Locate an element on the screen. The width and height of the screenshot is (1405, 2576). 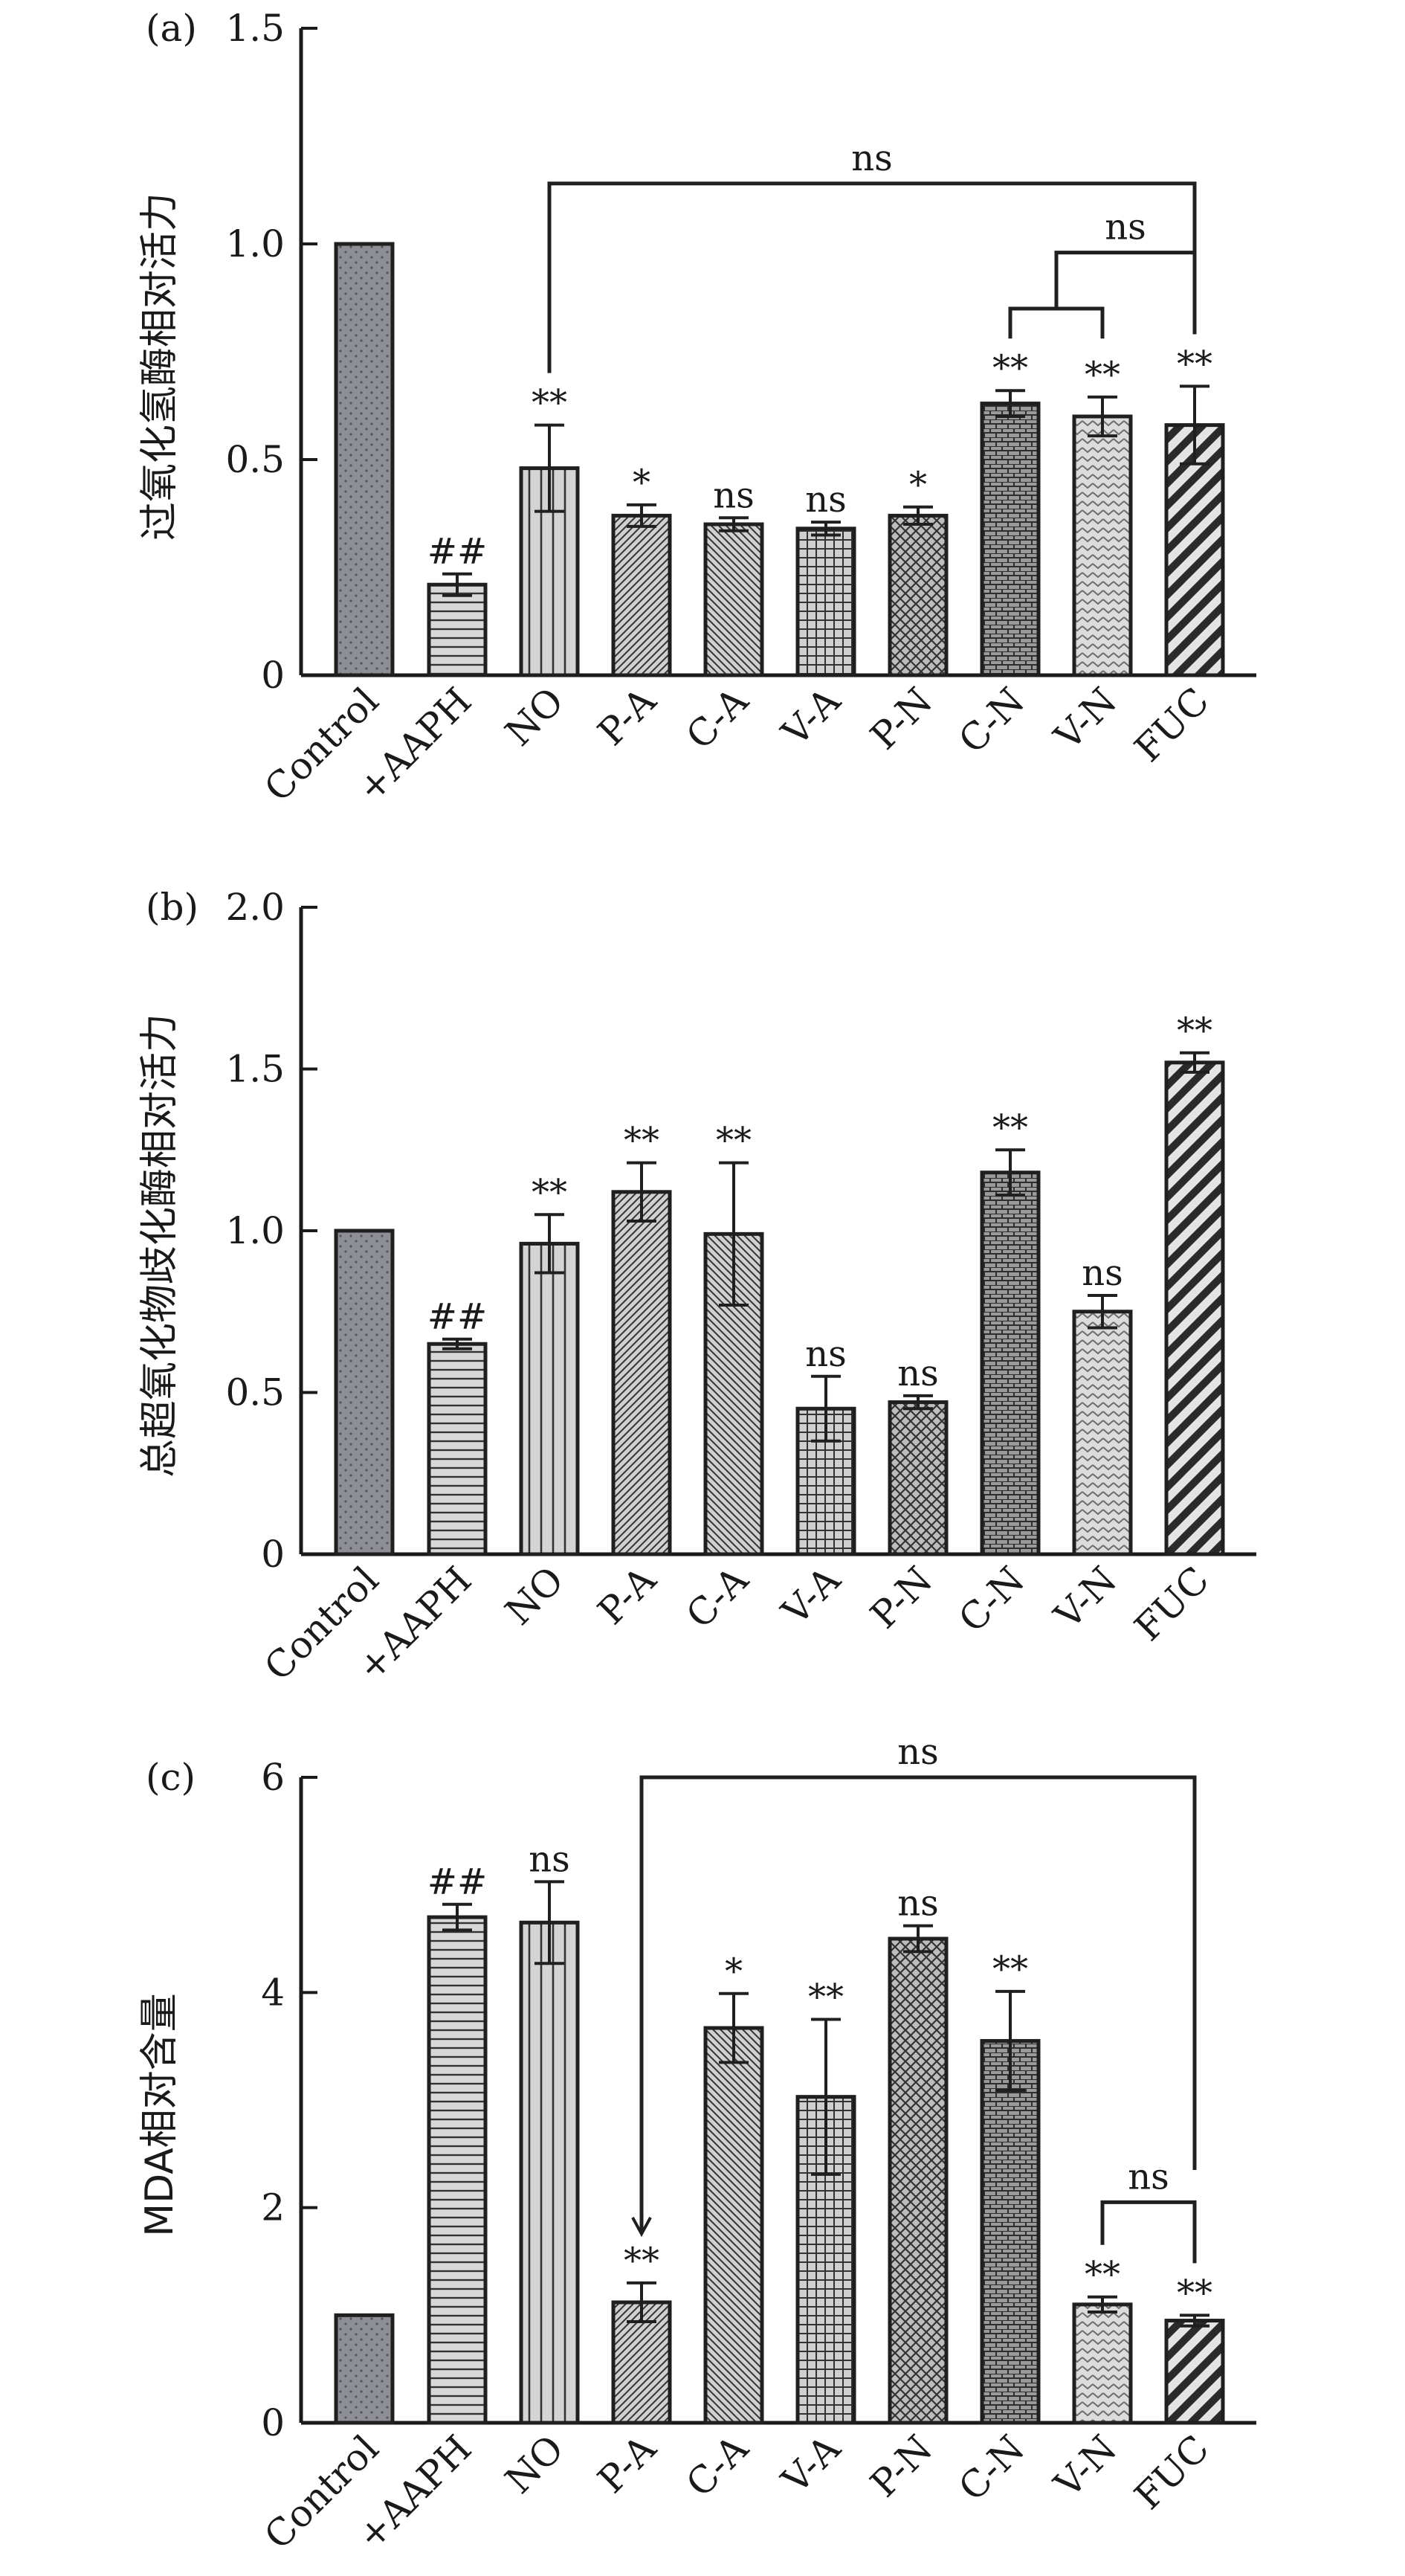
y-tick-label: 2 is located at coordinates (273, 2207).